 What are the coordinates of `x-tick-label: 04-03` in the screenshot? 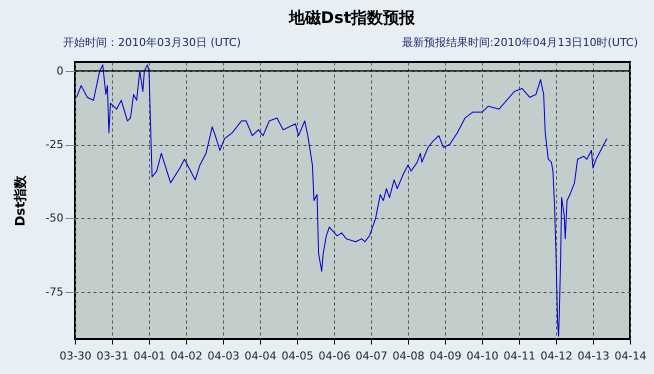 It's located at (224, 356).